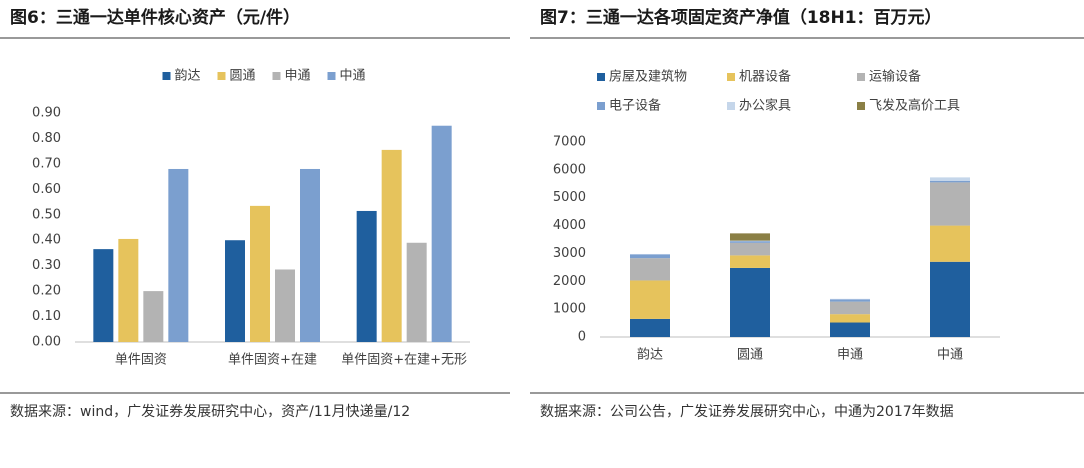 Image resolution: width=1084 pixels, height=468 pixels. Describe the element at coordinates (46, 113) in the screenshot. I see `y-tick-label: 0.90` at that location.